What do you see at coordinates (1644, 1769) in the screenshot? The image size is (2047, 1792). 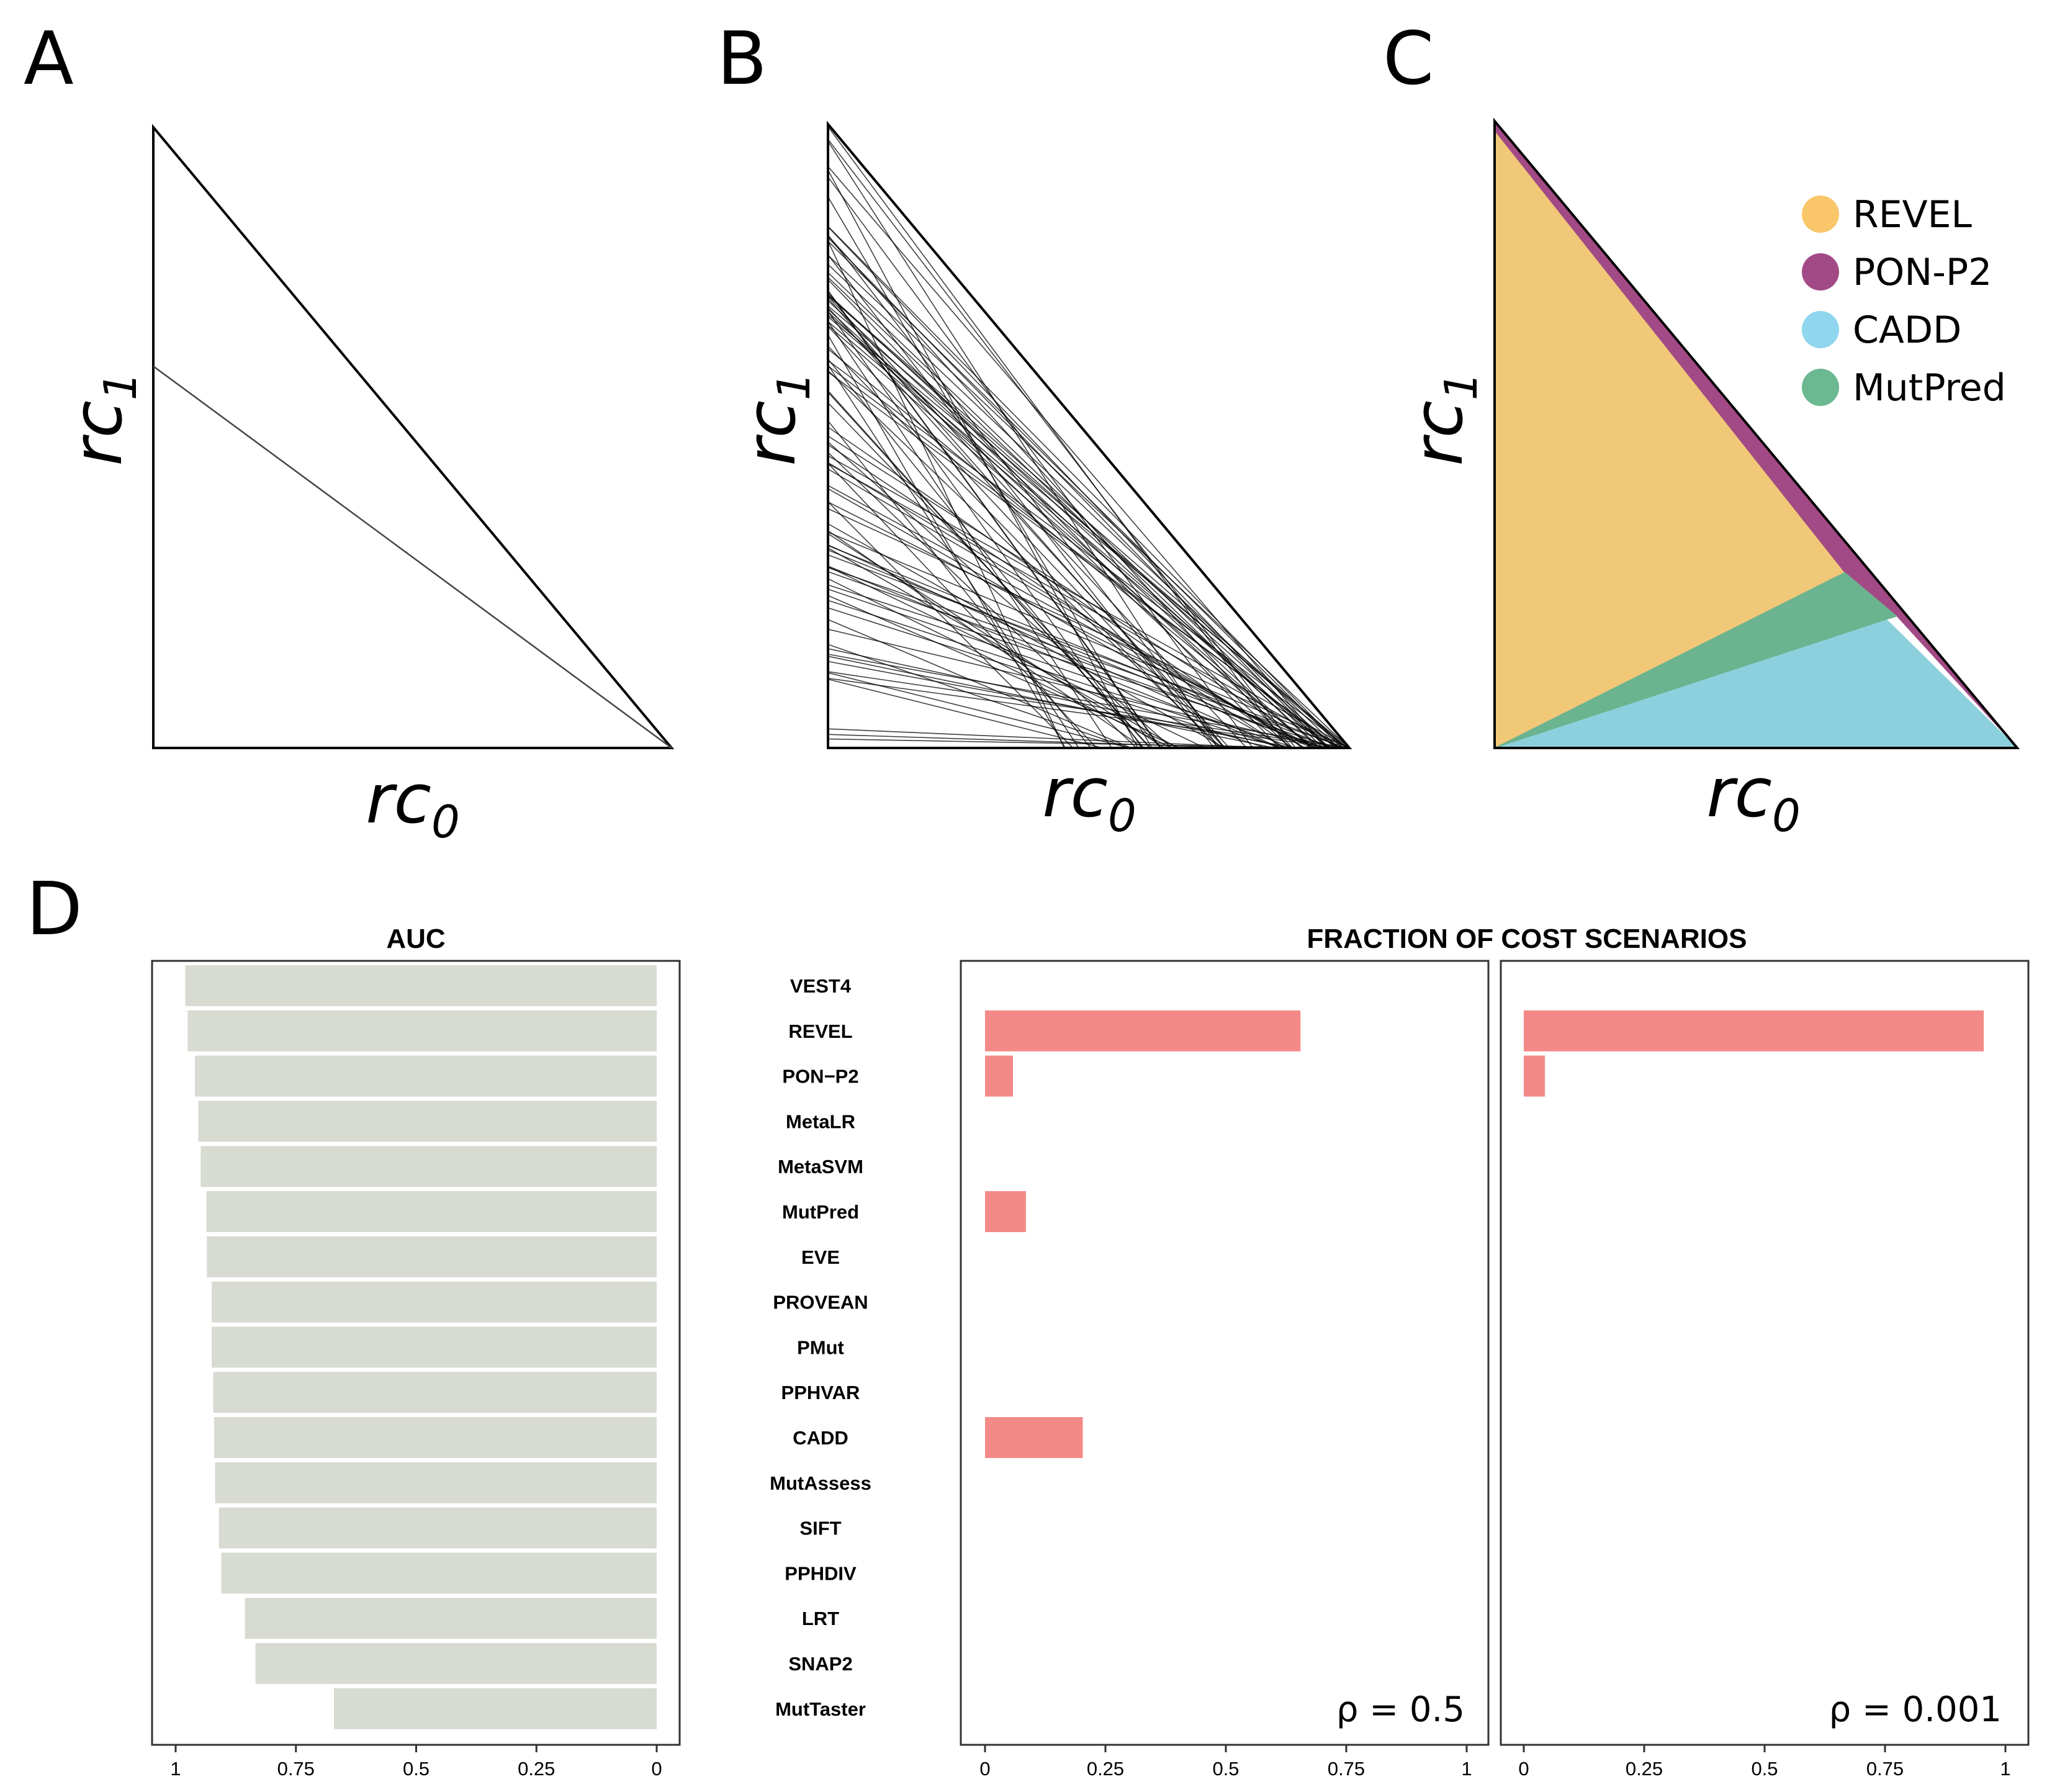 I see `facet-2-x-tick-label: 0.25` at bounding box center [1644, 1769].